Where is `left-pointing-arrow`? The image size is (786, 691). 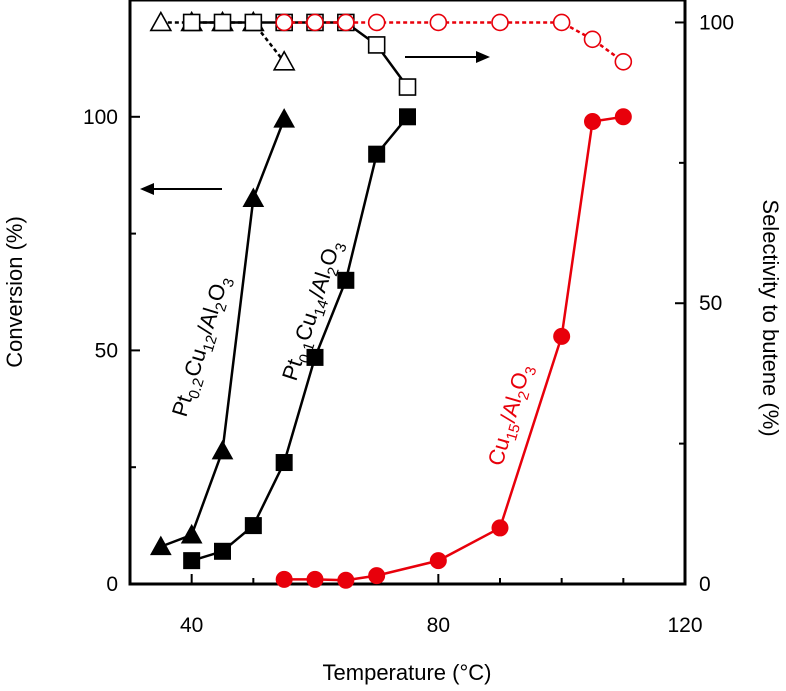 left-pointing-arrow is located at coordinates (181, 189).